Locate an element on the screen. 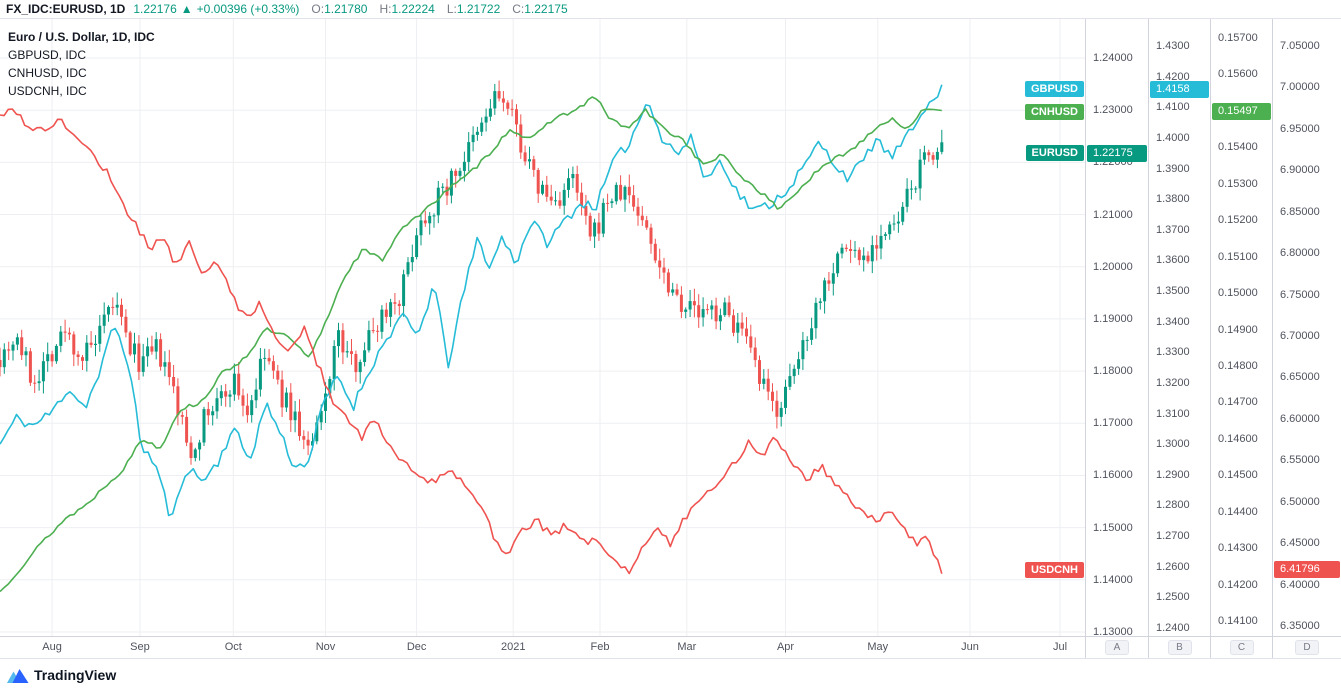 The image size is (1341, 691). price-tick-label: 1.3200 is located at coordinates (1173, 382).